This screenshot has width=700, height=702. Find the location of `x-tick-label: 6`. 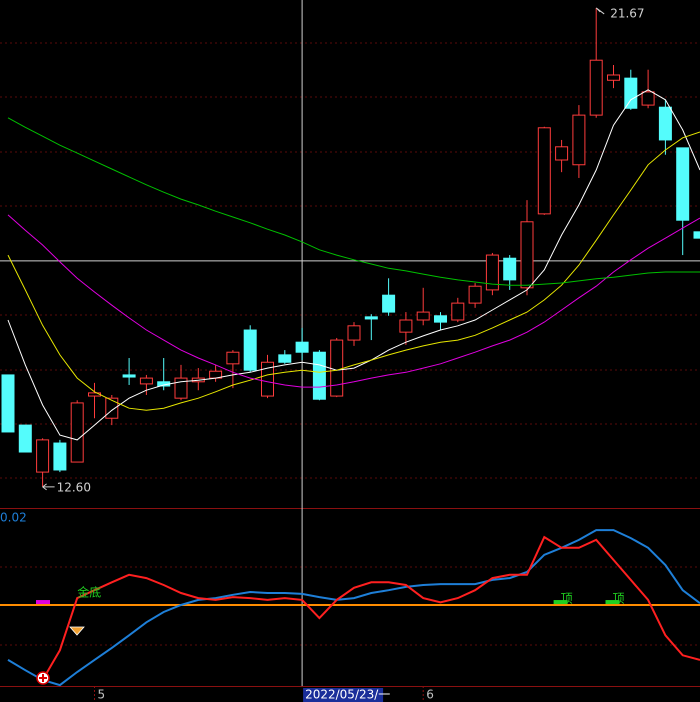

x-tick-label: 6 is located at coordinates (430, 695).